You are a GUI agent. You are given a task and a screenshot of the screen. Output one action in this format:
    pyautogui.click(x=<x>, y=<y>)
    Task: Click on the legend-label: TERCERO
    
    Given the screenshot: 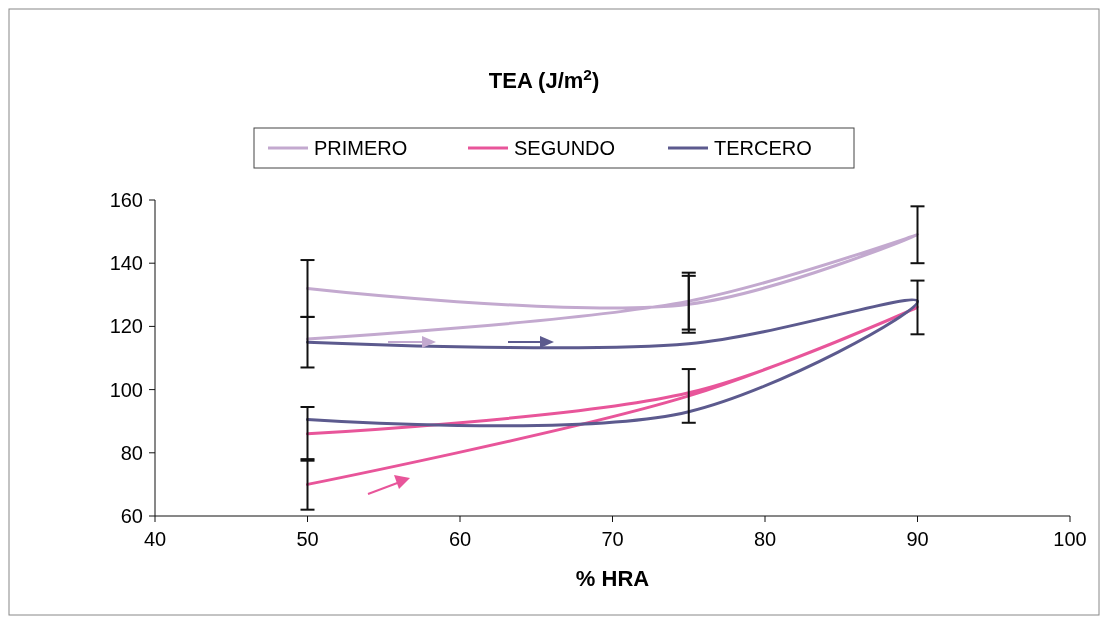 What is the action you would take?
    pyautogui.click(x=763, y=148)
    